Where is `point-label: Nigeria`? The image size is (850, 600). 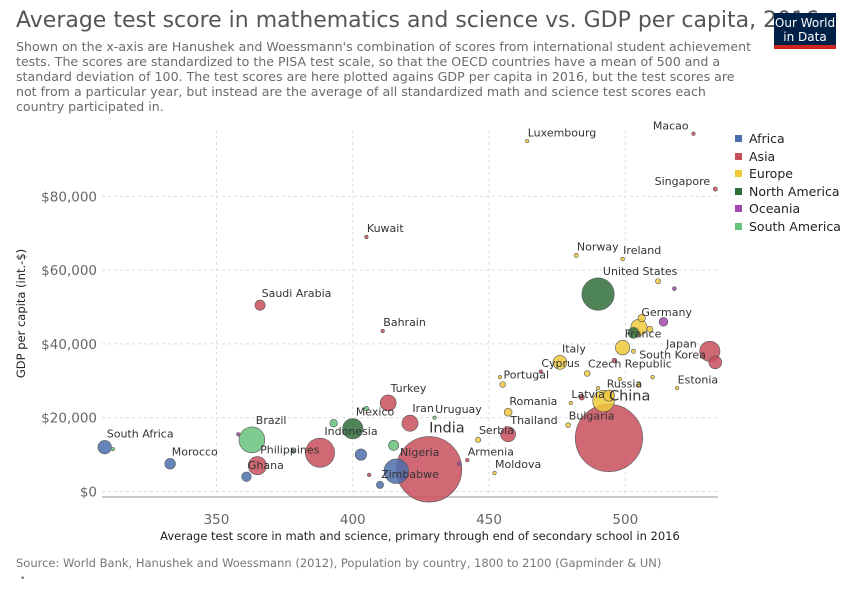
point-label: Nigeria is located at coordinates (419, 452).